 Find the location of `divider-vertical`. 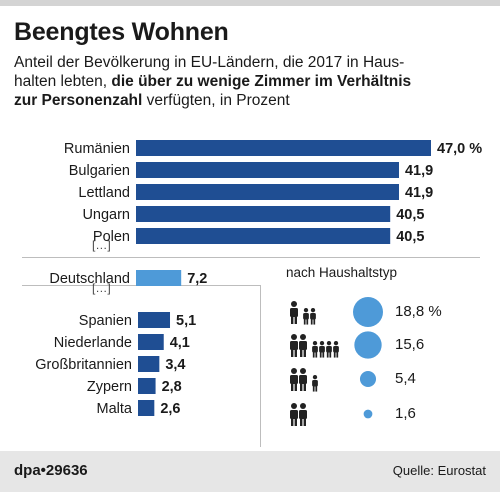

divider-vertical is located at coordinates (260, 366).